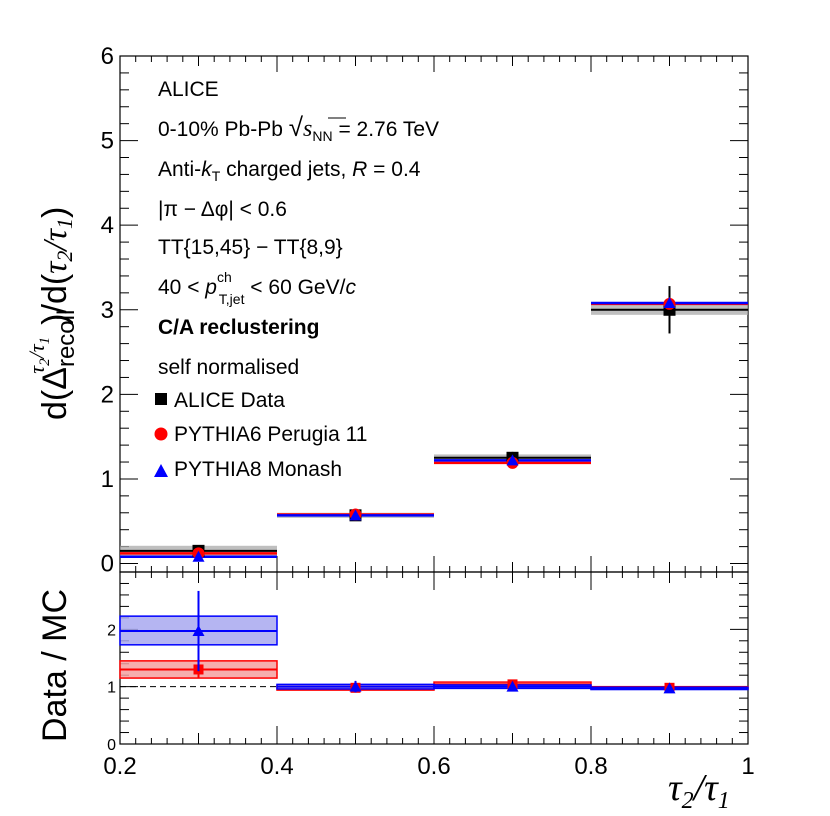 This screenshot has height=816, width=830. What do you see at coordinates (107, 479) in the screenshot?
I see `y-tick-label-main: 1` at bounding box center [107, 479].